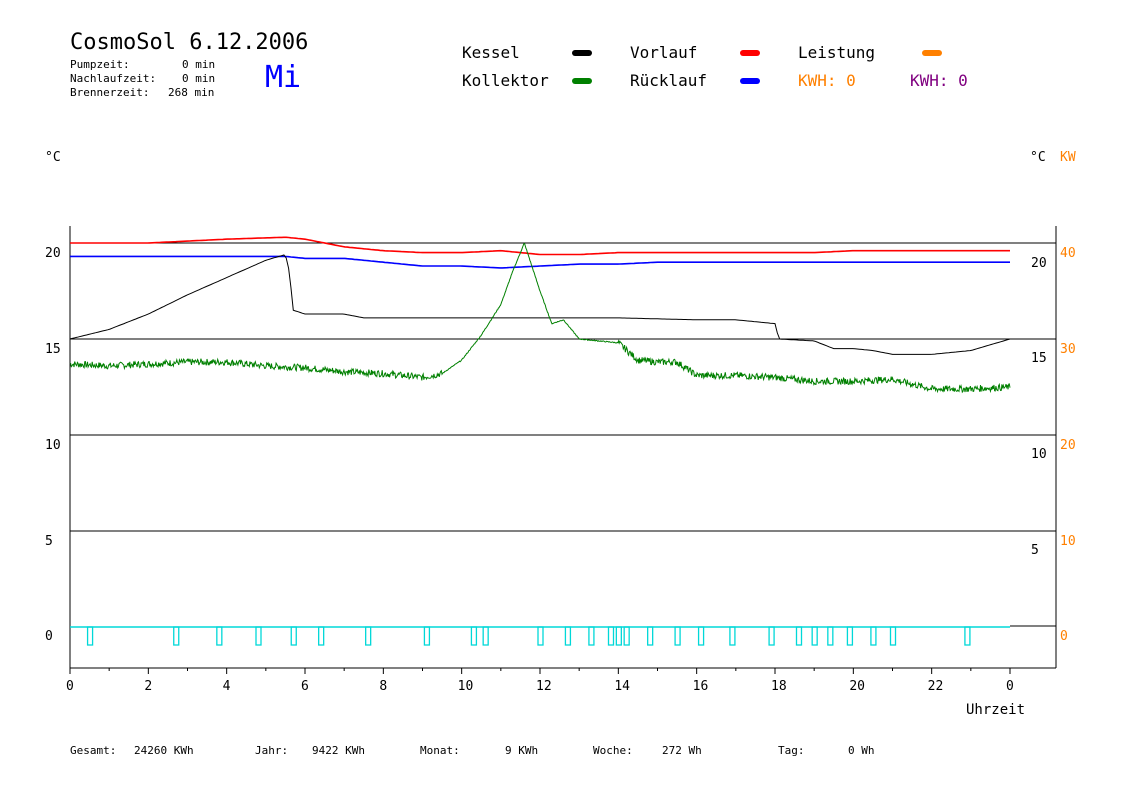 The image size is (1148, 812). What do you see at coordinates (227, 686) in the screenshot?
I see `x-tick-label: 4` at bounding box center [227, 686].